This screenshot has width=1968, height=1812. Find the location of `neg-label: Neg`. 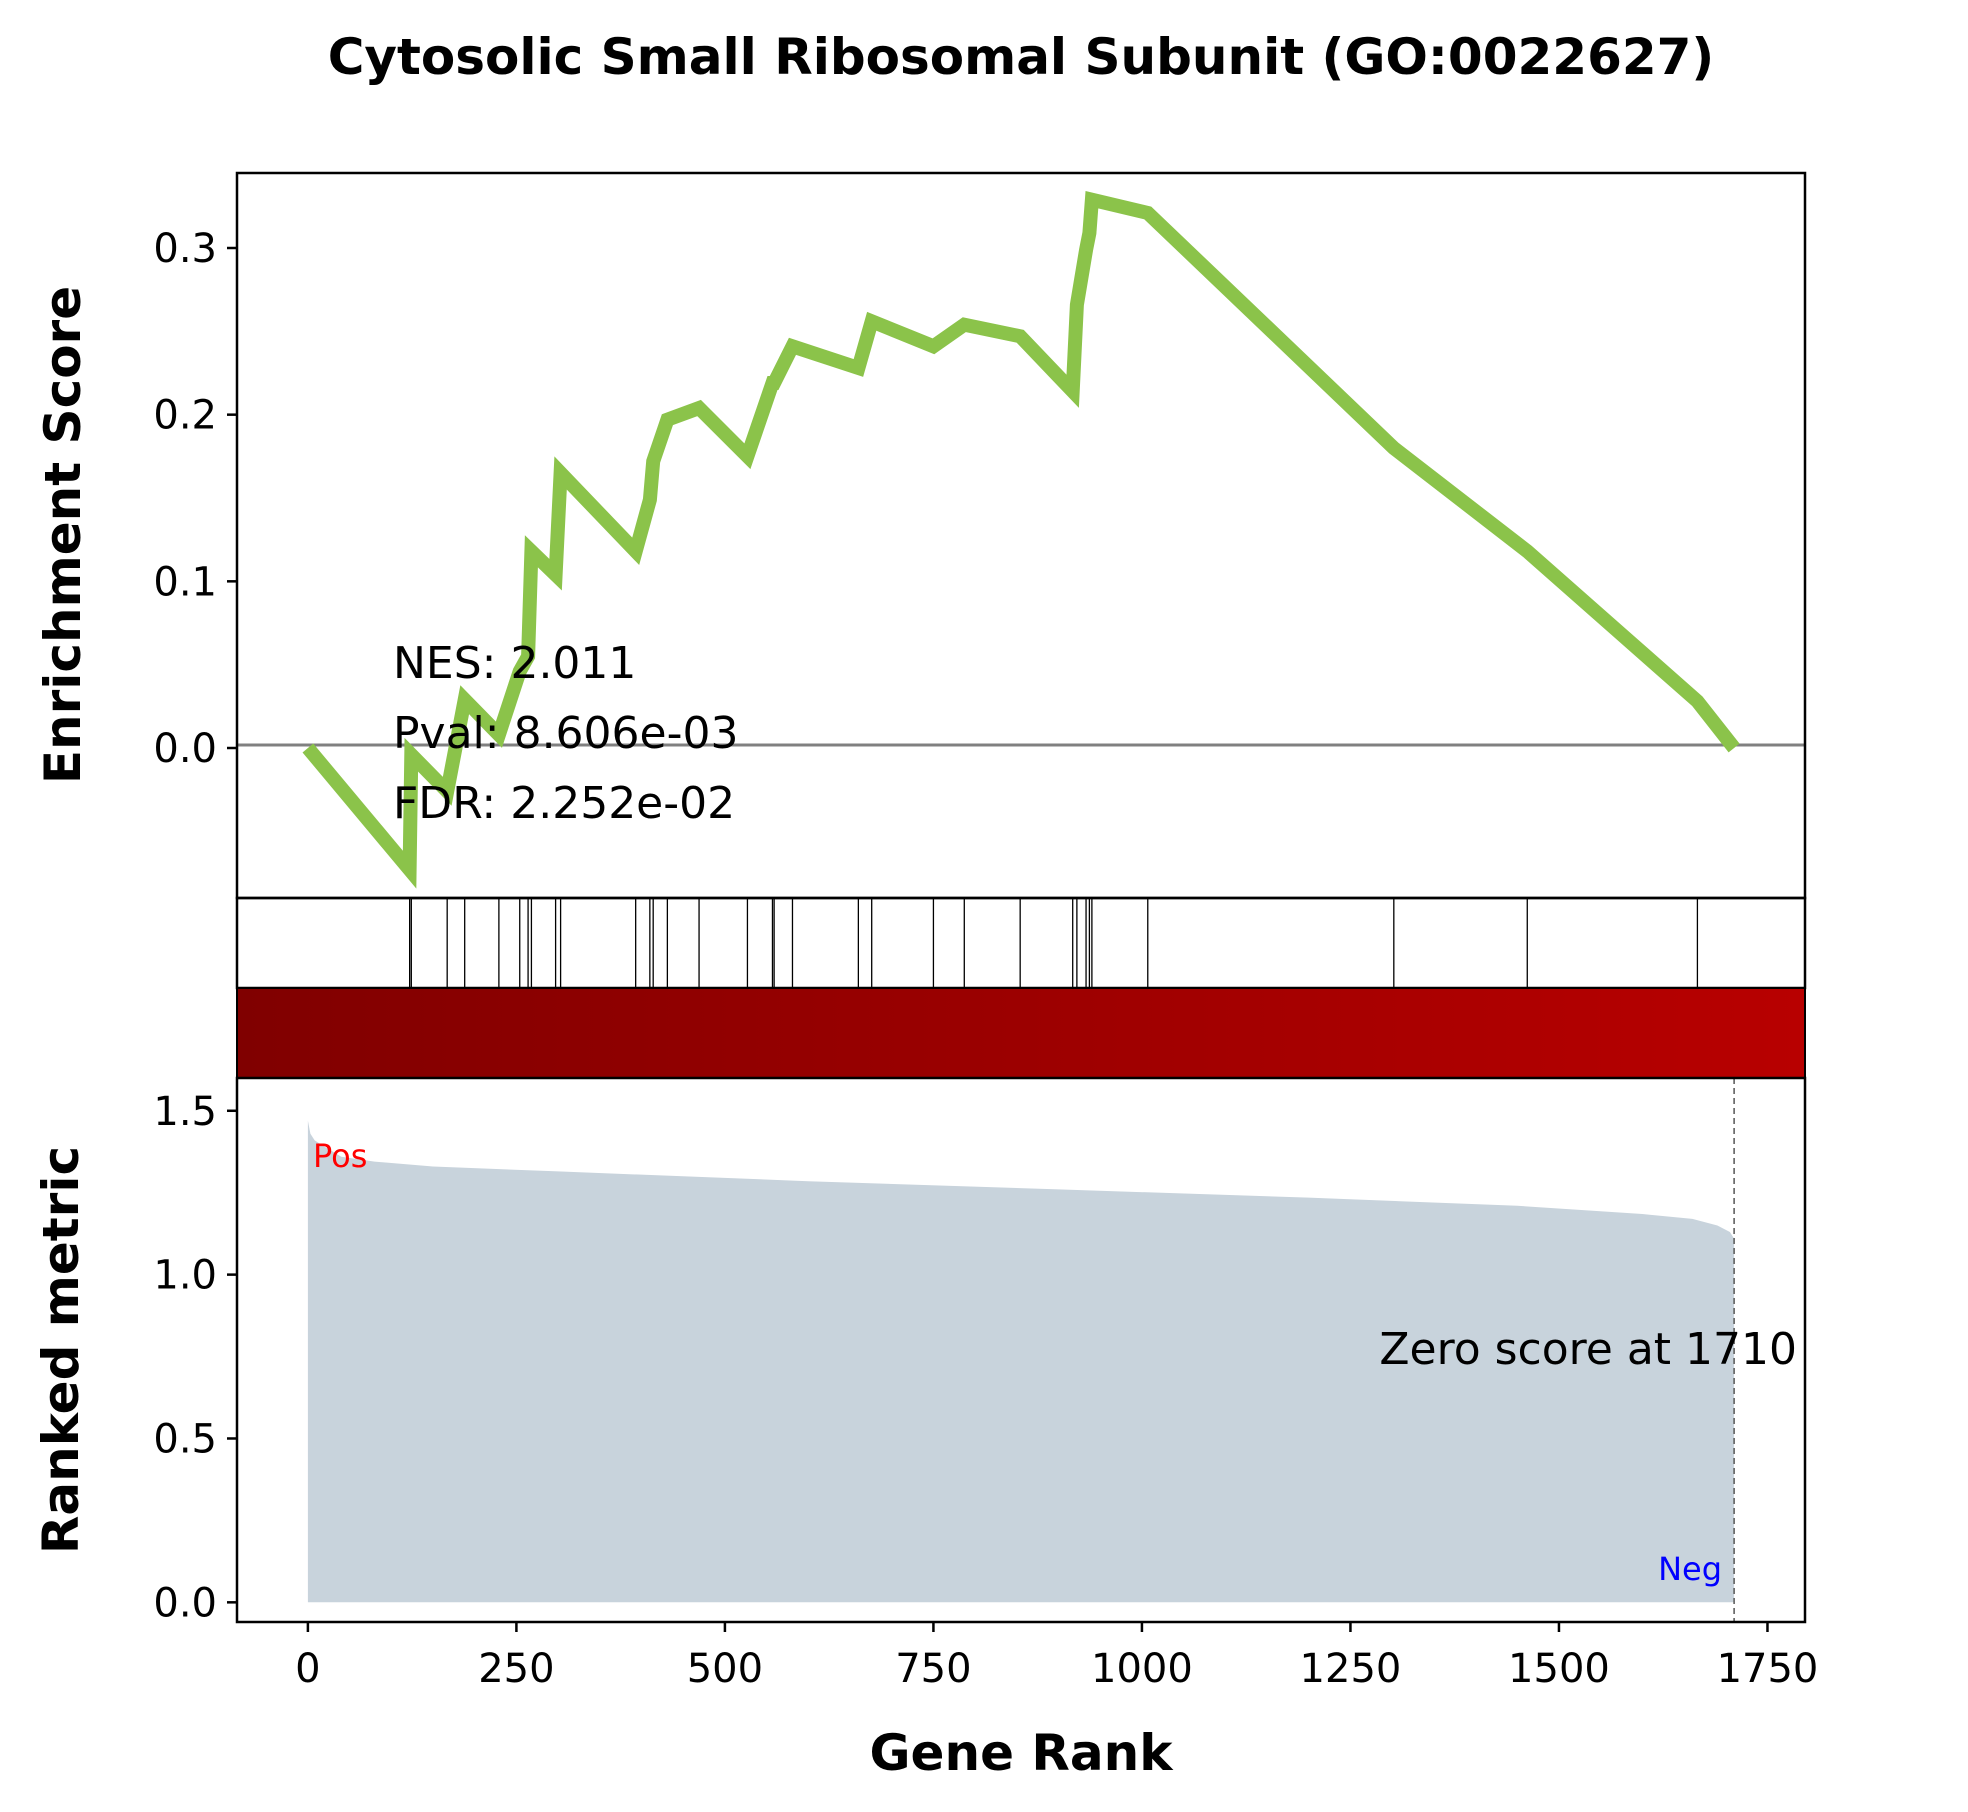

neg-label: Neg is located at coordinates (1690, 1569).